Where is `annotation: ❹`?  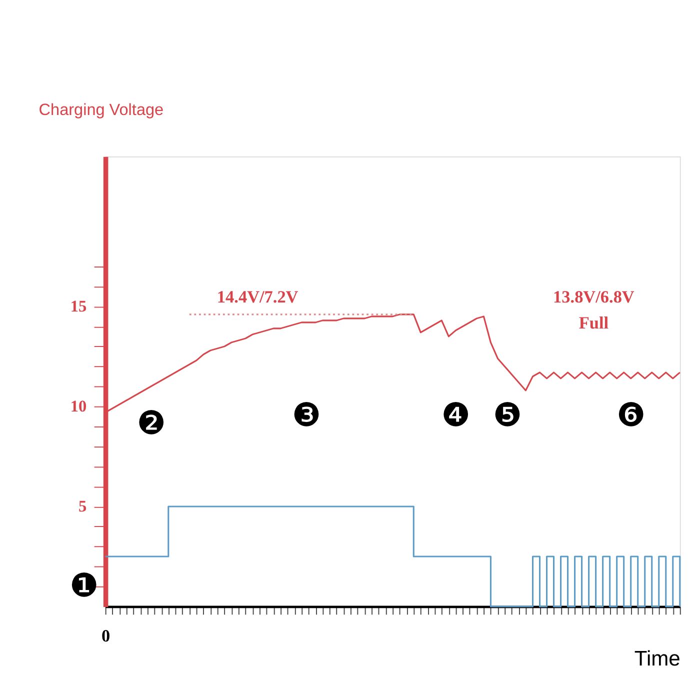
annotation: ❹ is located at coordinates (455, 415).